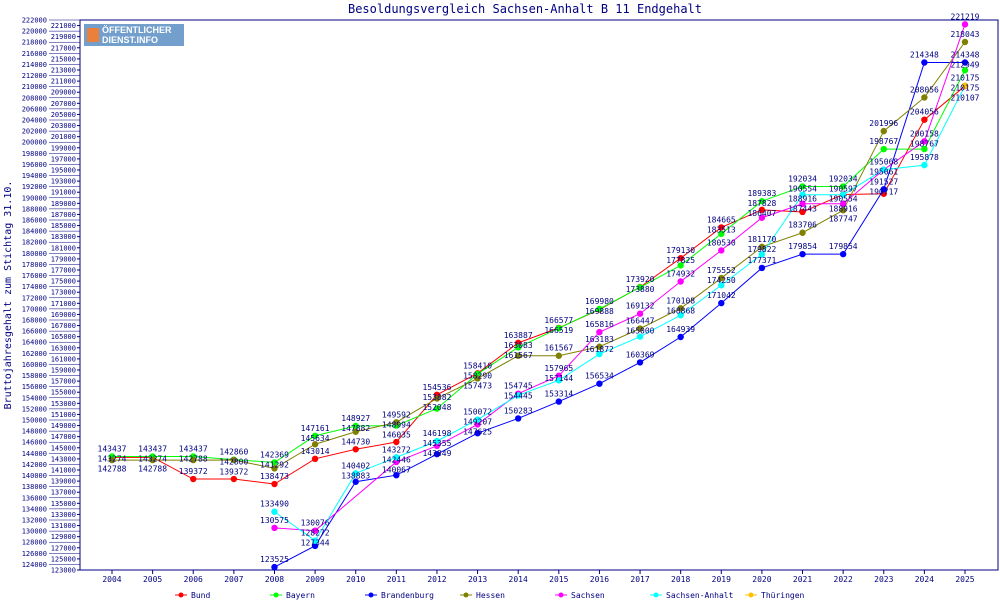 This screenshot has width=1000, height=600. I want to click on data-label: 150072, so click(477, 412).